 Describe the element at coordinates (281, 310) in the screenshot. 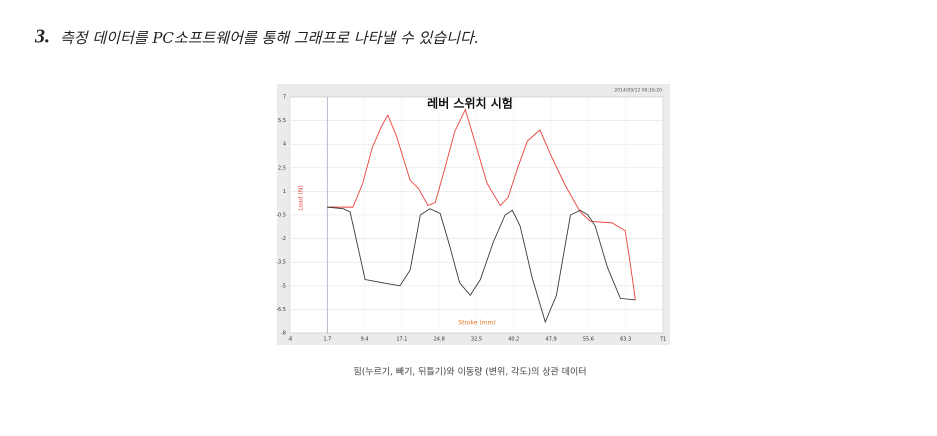

I see `y-tick-label: -6.5` at that location.